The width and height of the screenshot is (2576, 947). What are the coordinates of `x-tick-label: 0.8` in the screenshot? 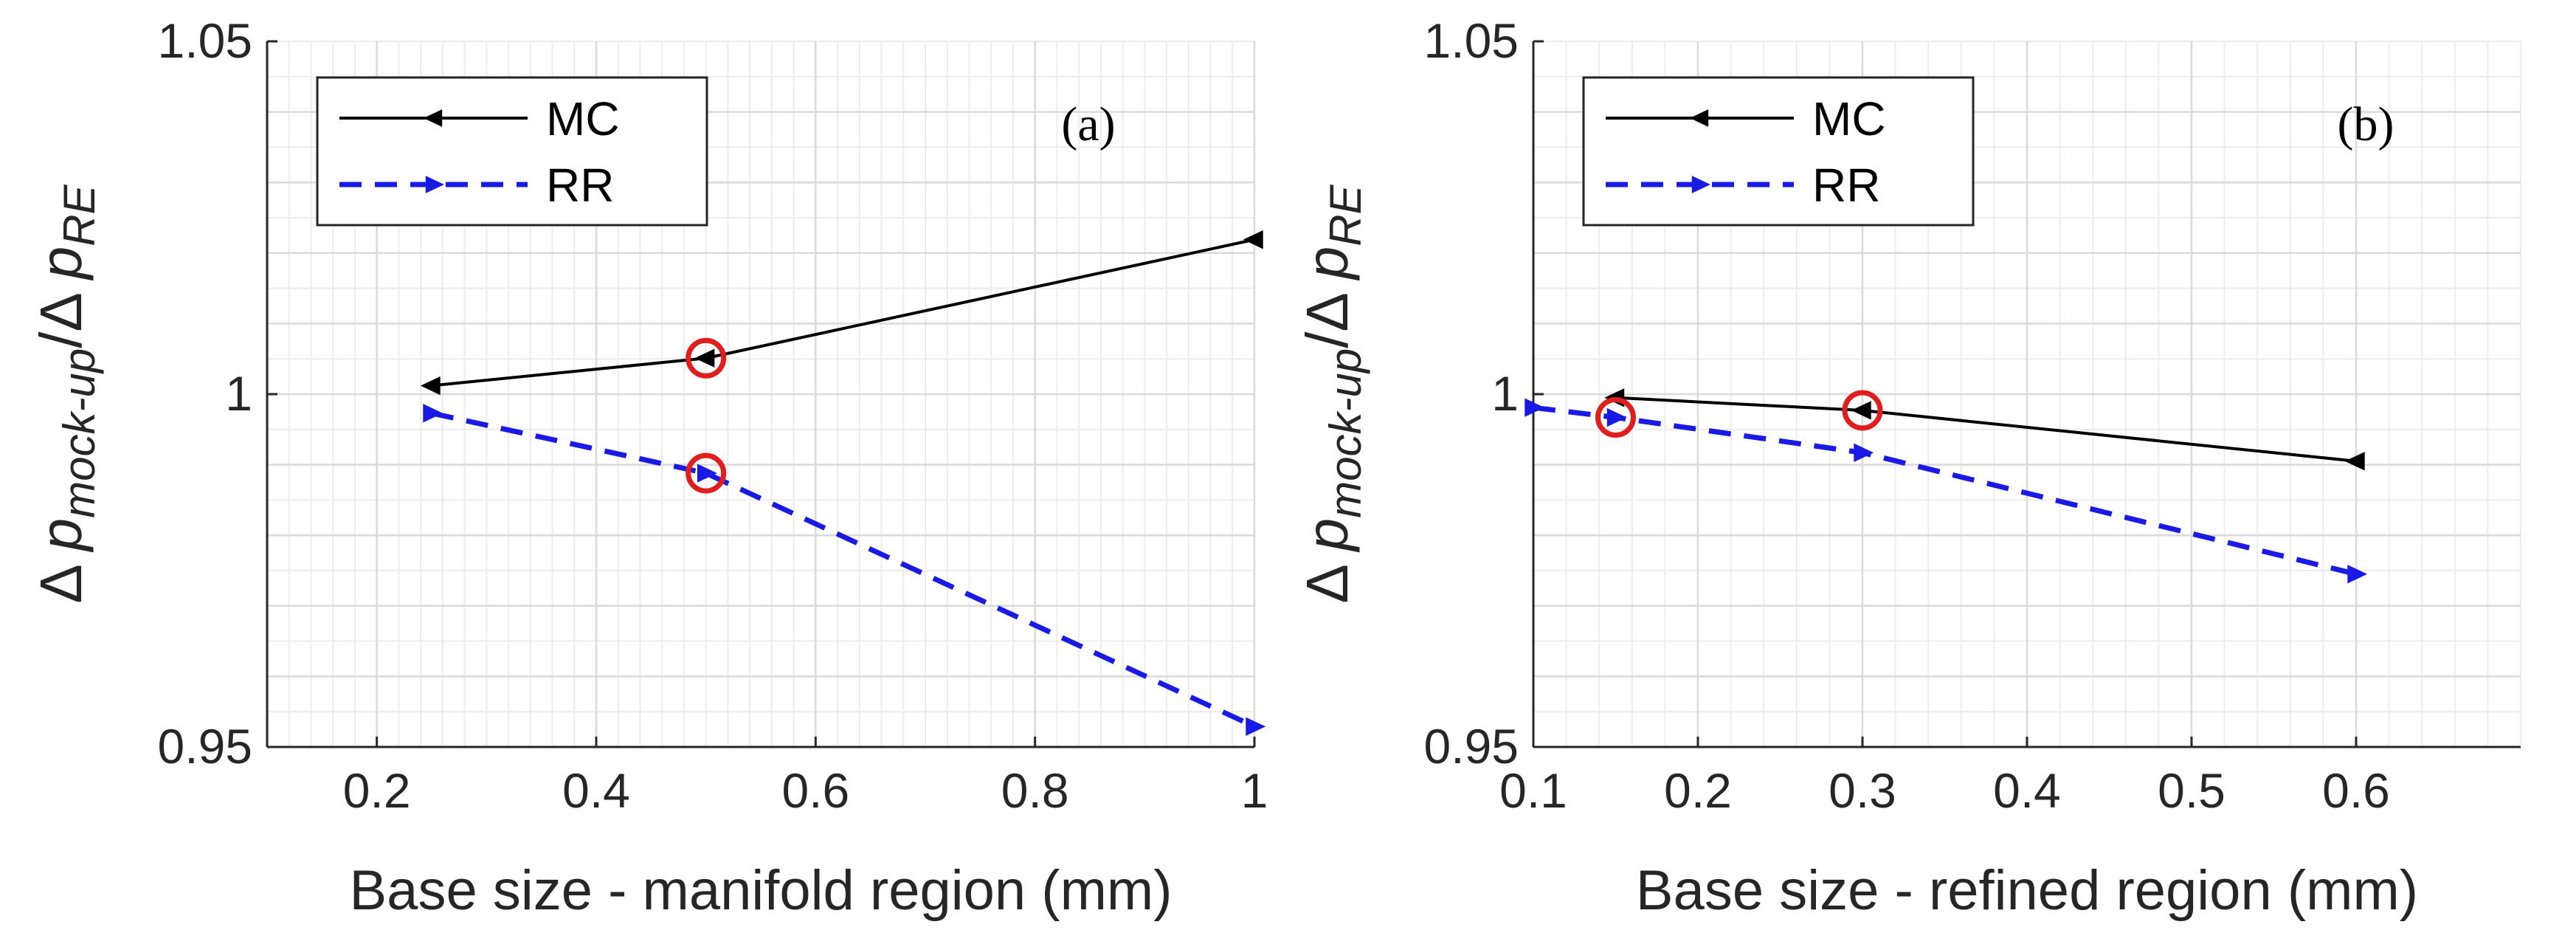 It's located at (1035, 790).